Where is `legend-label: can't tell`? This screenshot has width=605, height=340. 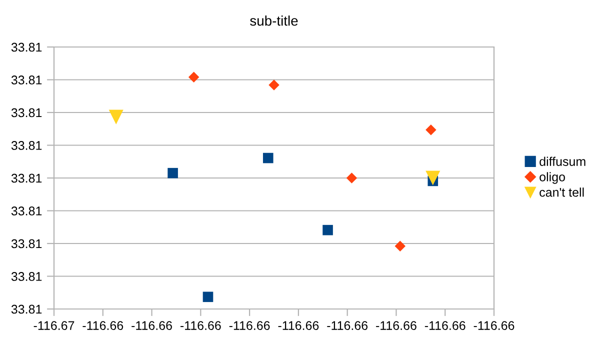
legend-label: can't tell is located at coordinates (562, 192).